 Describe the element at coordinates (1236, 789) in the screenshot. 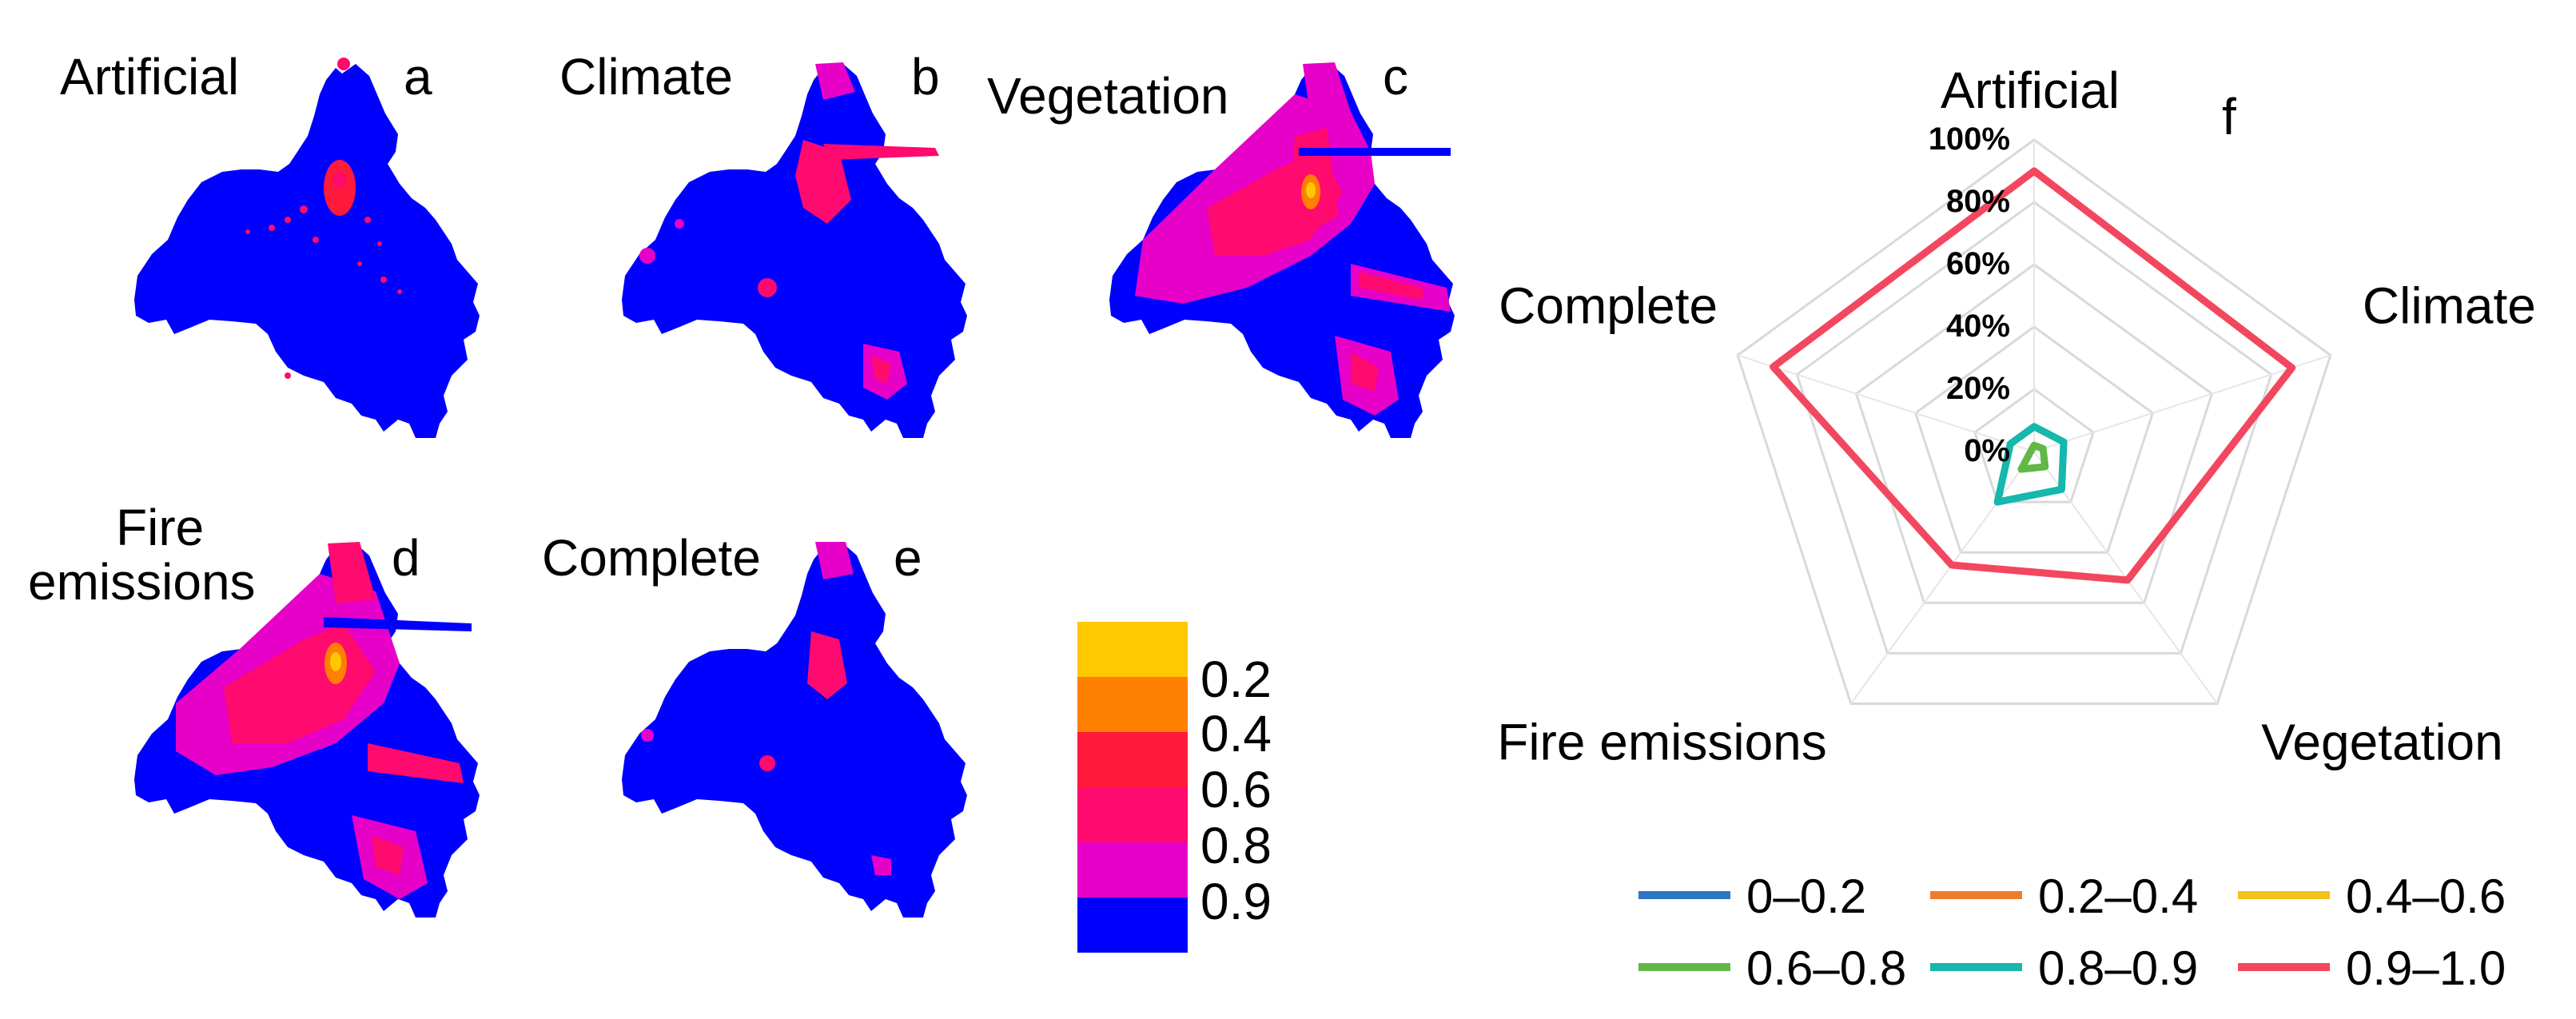

I see `colorbar-label: 0.6` at that location.